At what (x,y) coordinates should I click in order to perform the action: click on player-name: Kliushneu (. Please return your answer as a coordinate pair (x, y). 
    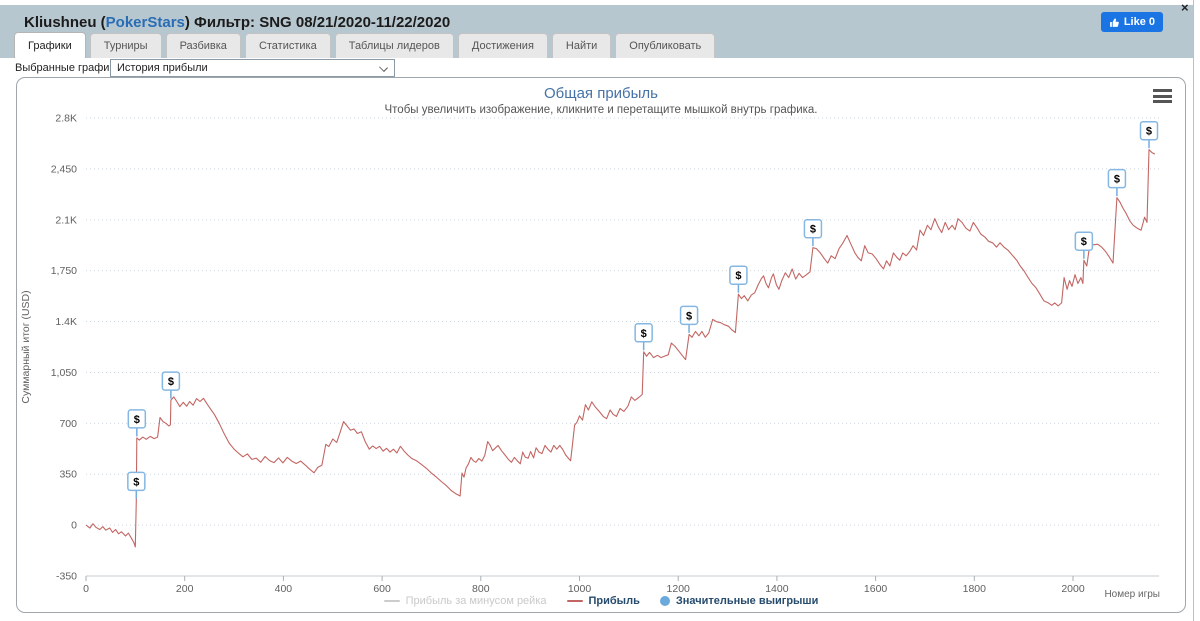
    Looking at the image, I should click on (65, 22).